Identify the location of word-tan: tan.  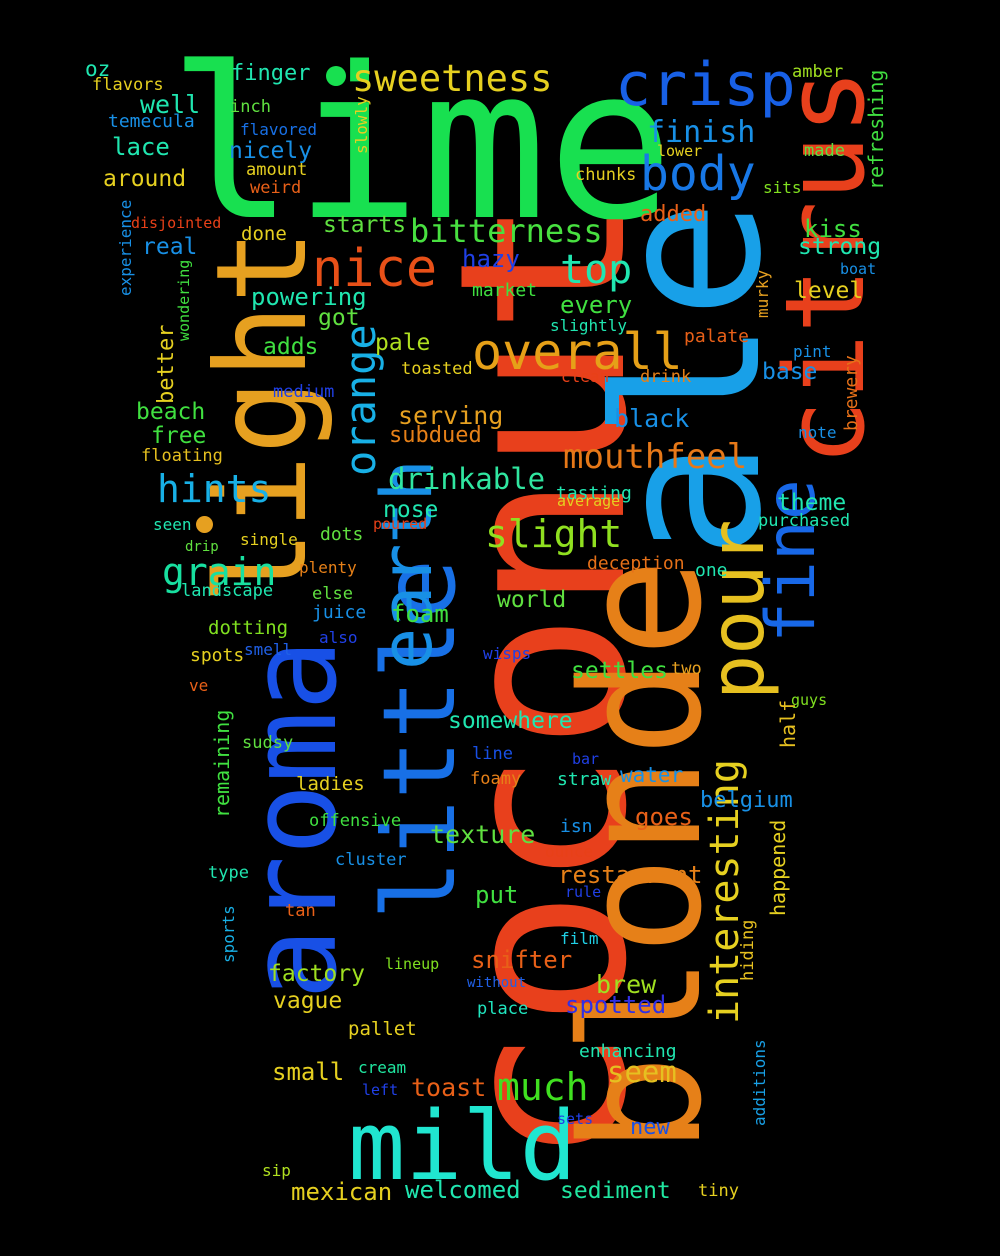
(300, 911).